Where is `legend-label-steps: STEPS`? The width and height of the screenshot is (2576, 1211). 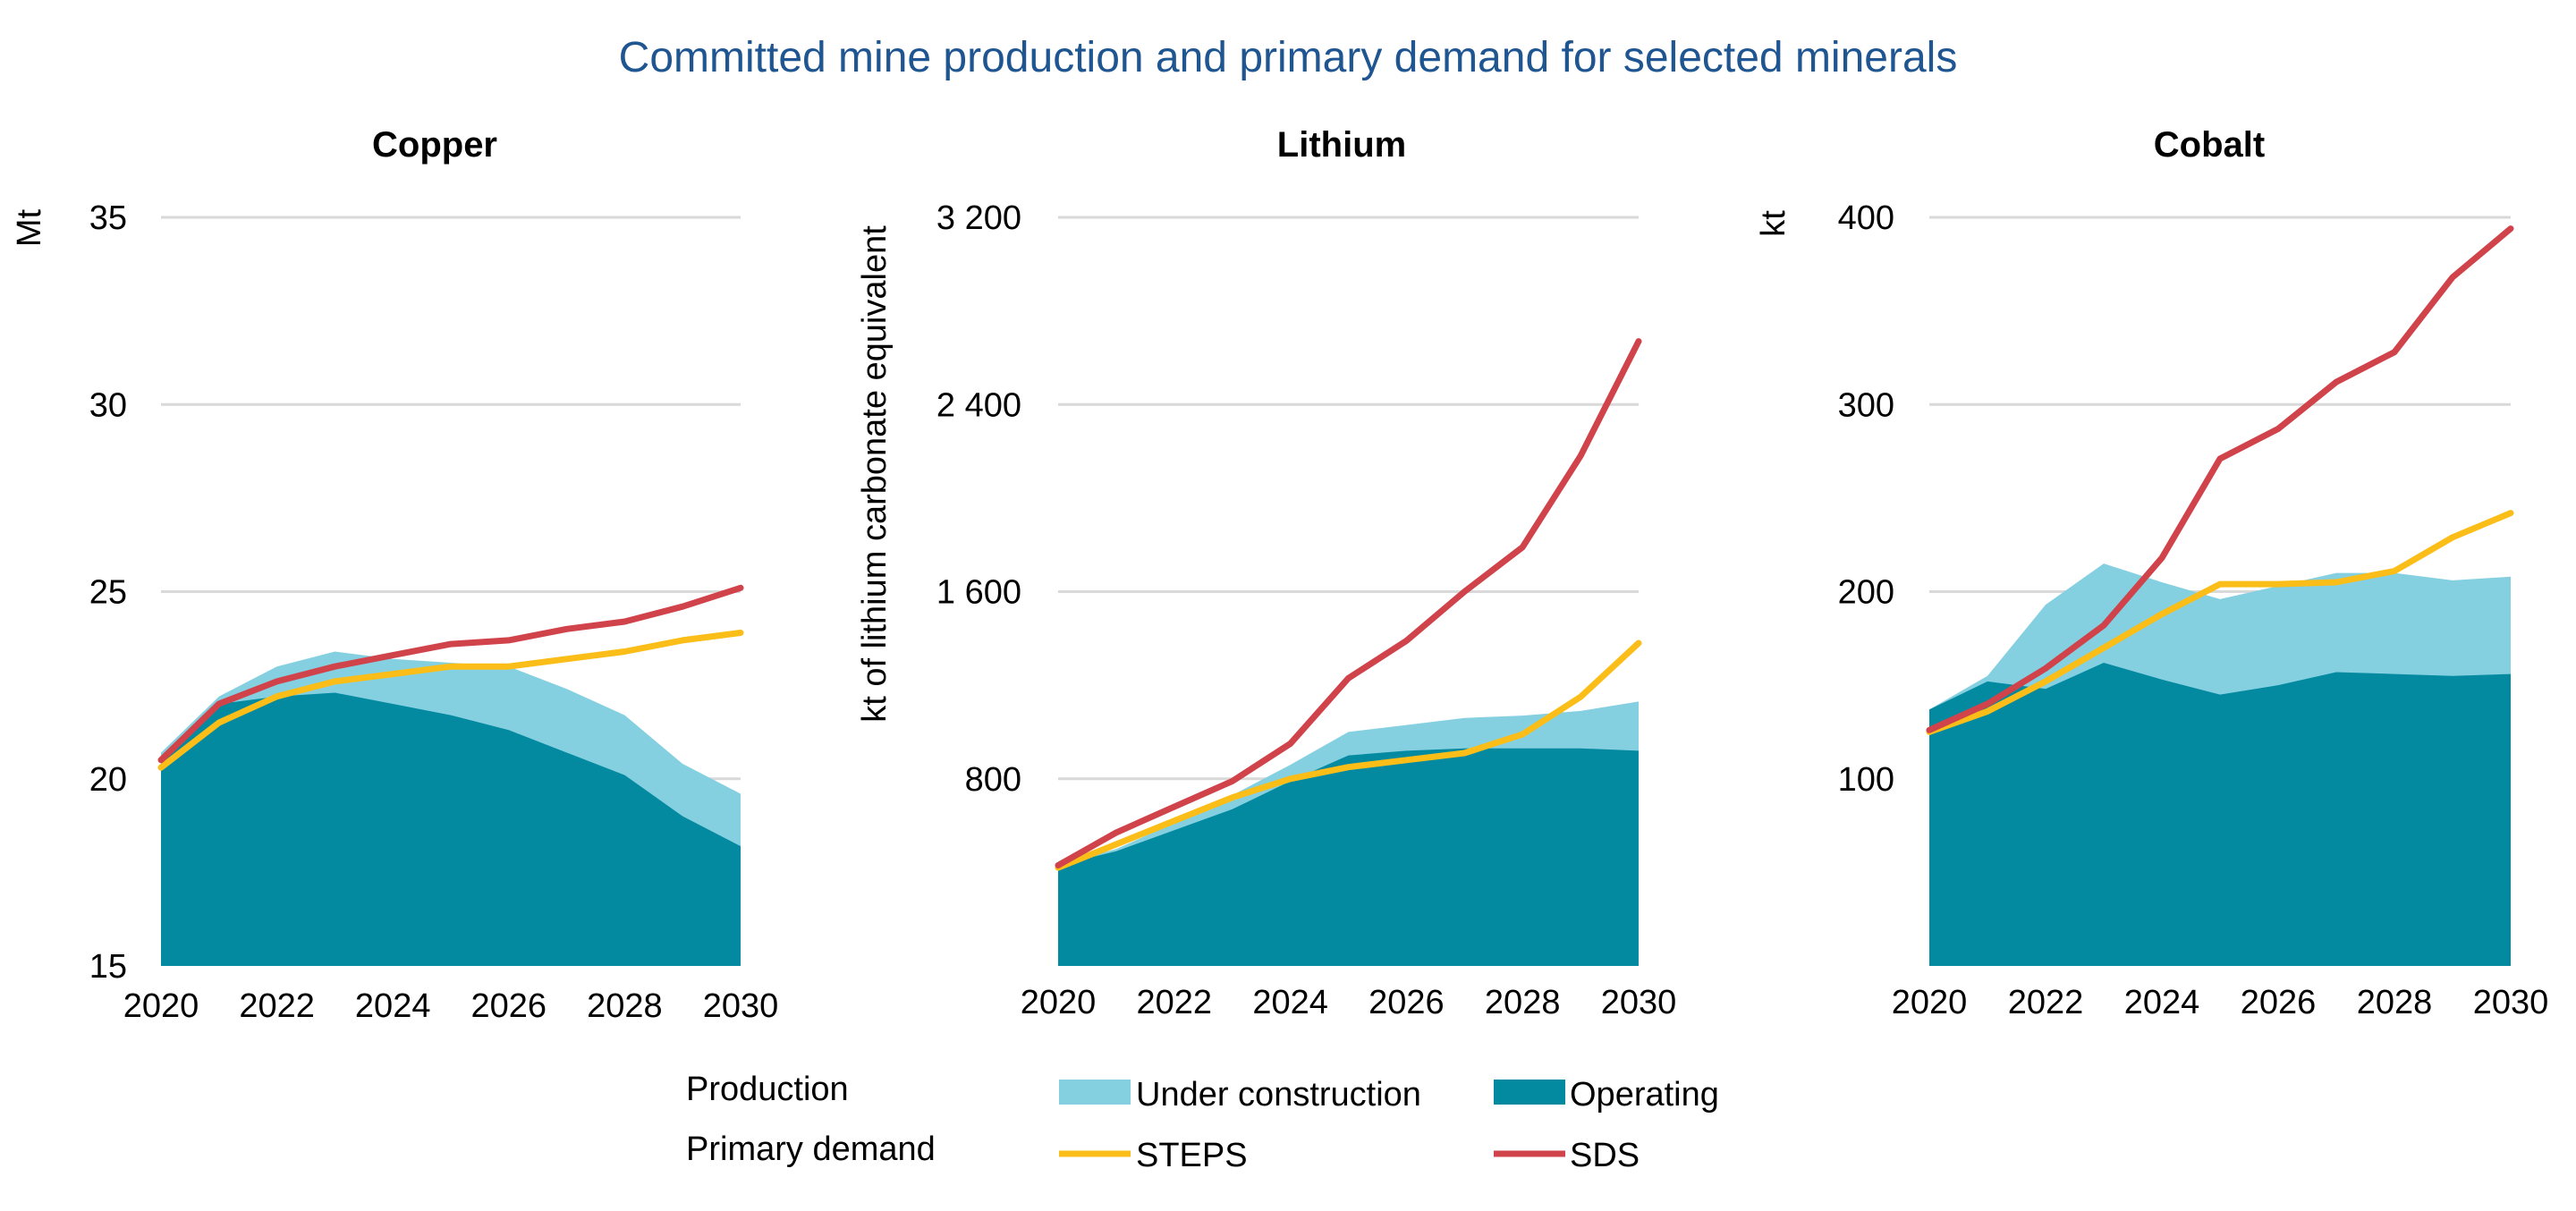 legend-label-steps: STEPS is located at coordinates (1192, 1155).